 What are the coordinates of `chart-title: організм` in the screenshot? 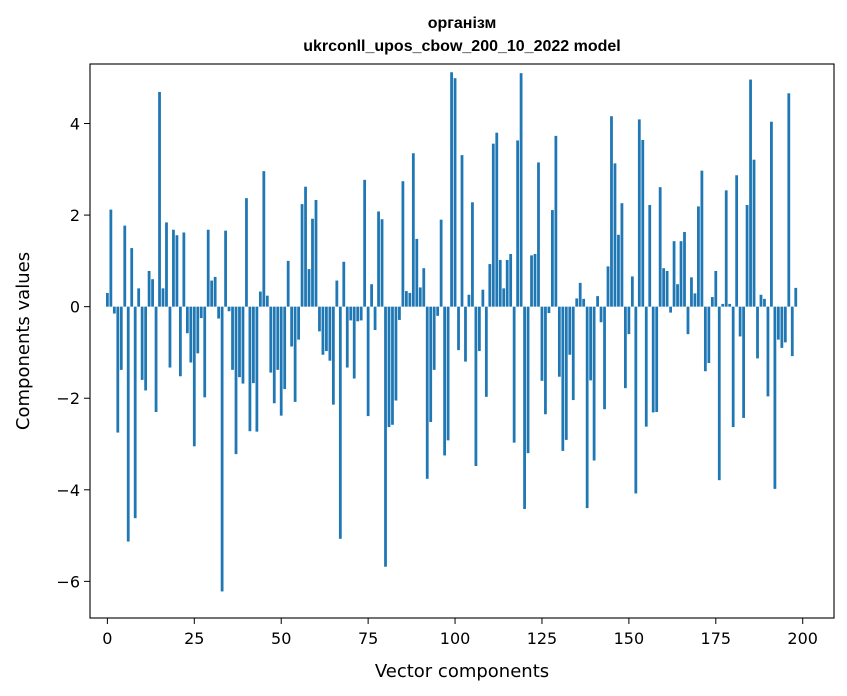 It's located at (462, 23).